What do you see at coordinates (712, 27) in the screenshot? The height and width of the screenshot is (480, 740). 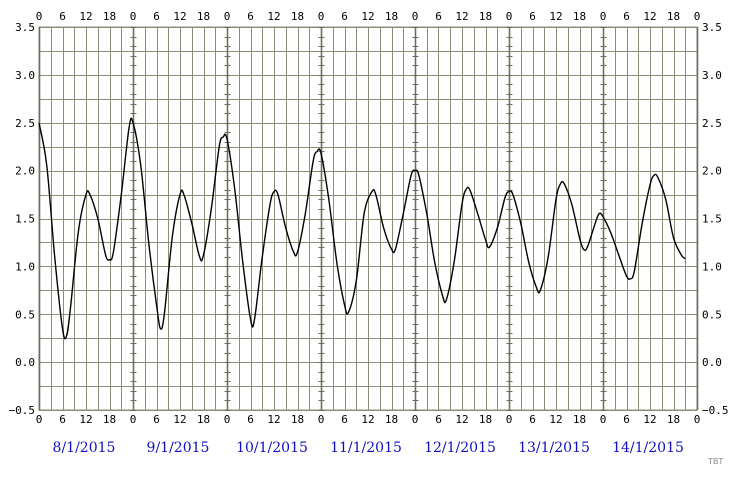 I see `y-tick-label-right: 3.5` at bounding box center [712, 27].